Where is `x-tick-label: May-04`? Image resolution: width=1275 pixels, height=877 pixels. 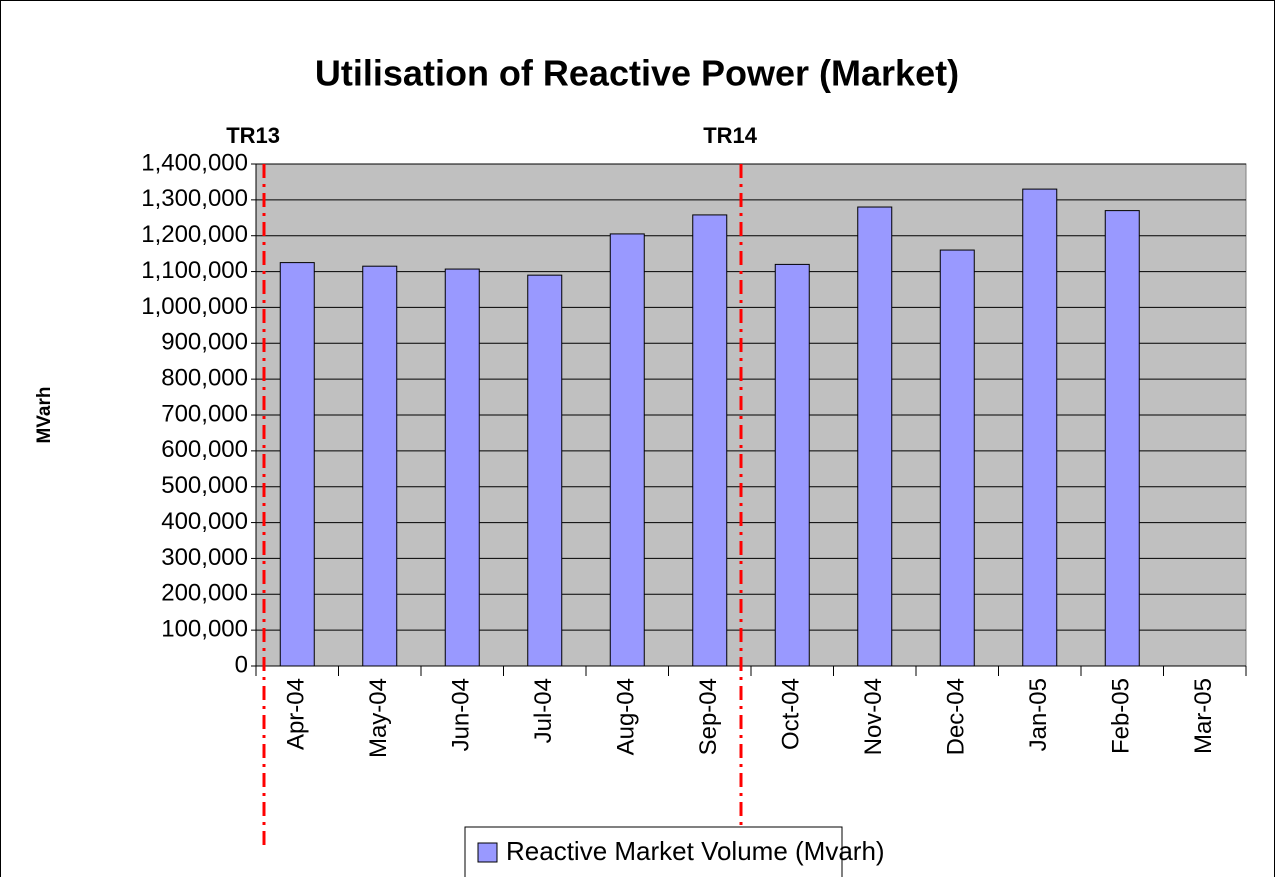
x-tick-label: May-04 is located at coordinates (378, 718).